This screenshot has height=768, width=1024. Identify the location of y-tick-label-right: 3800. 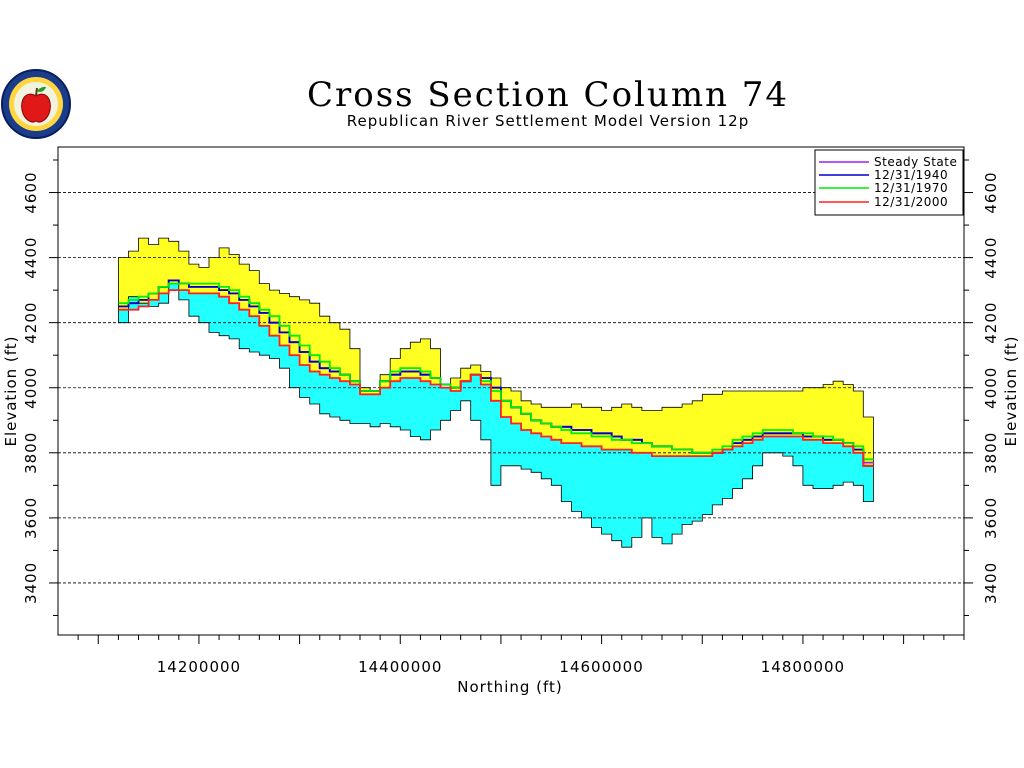
(991, 453).